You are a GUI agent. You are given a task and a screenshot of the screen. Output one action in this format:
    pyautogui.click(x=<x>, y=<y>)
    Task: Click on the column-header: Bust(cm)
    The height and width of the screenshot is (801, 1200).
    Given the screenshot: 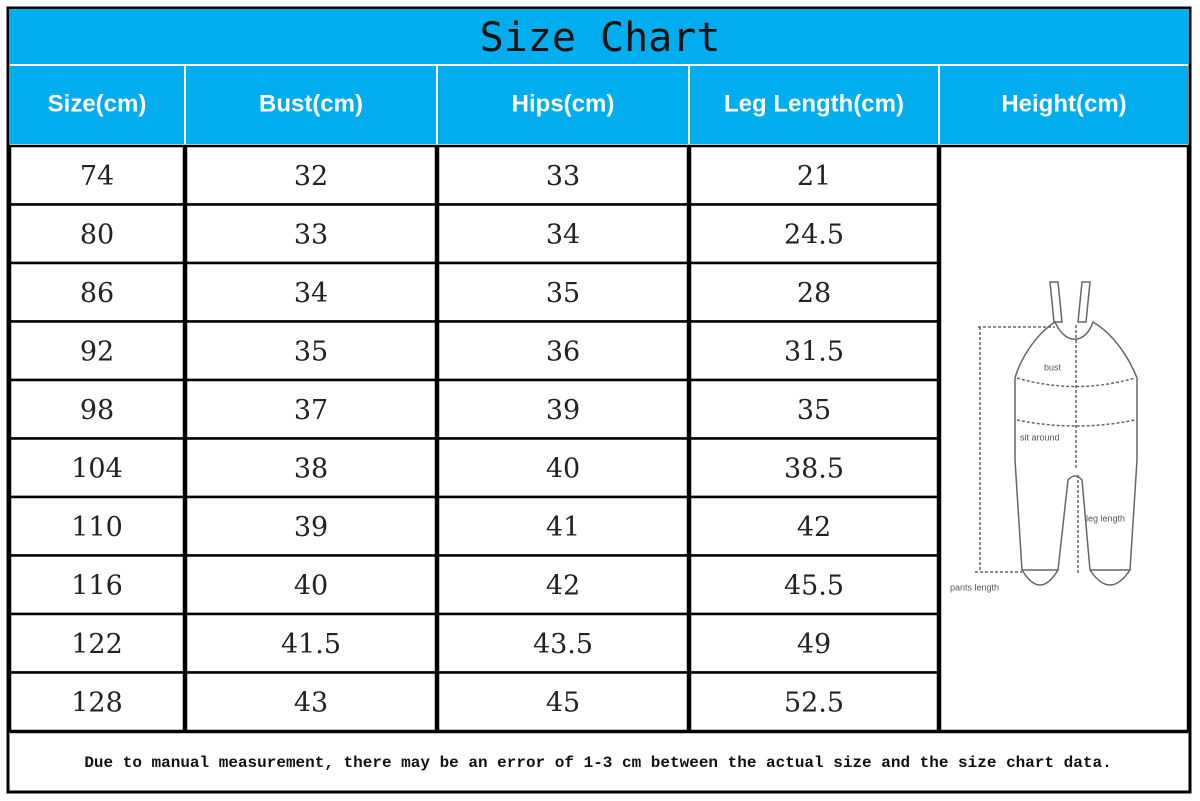 What is the action you would take?
    pyautogui.click(x=311, y=103)
    